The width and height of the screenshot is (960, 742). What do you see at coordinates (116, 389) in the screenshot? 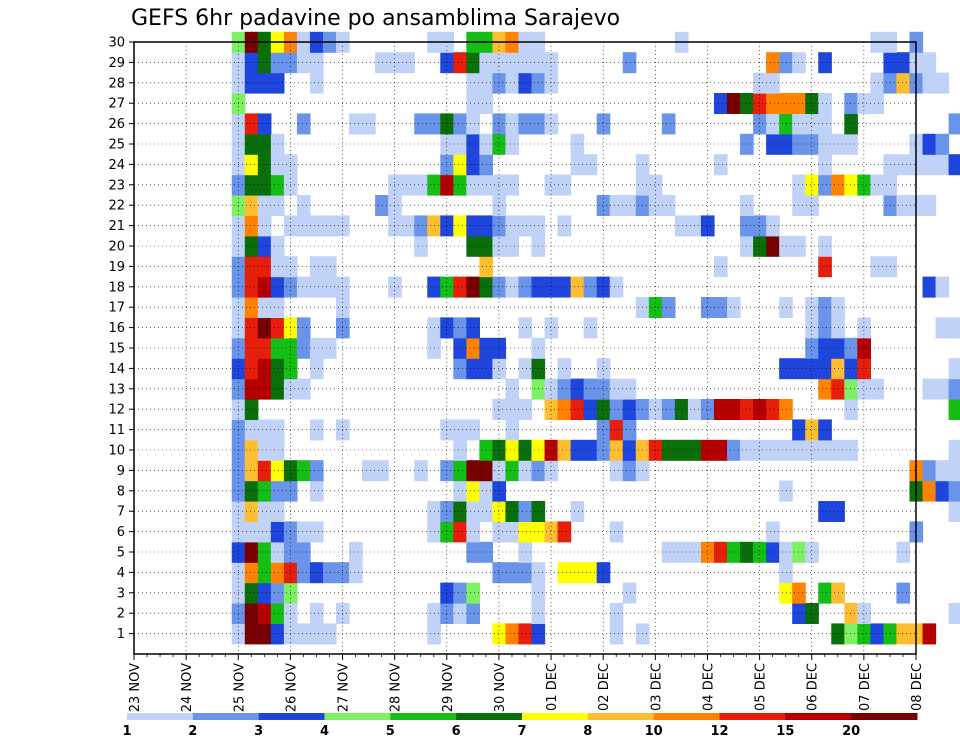
I see `y-tick-label: 13` at bounding box center [116, 389].